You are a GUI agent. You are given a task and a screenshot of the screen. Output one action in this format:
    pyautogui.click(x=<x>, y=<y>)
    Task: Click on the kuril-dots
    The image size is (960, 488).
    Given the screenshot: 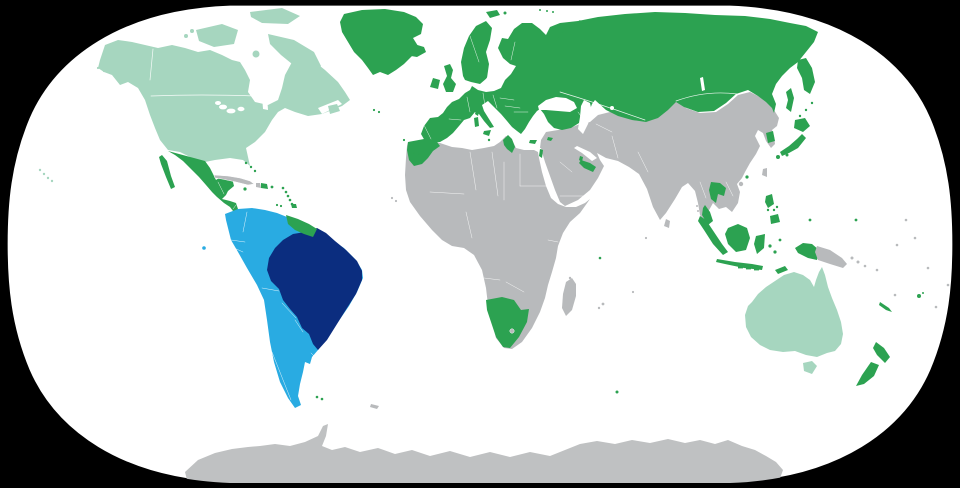 What is the action you would take?
    pyautogui.click(x=806, y=109)
    